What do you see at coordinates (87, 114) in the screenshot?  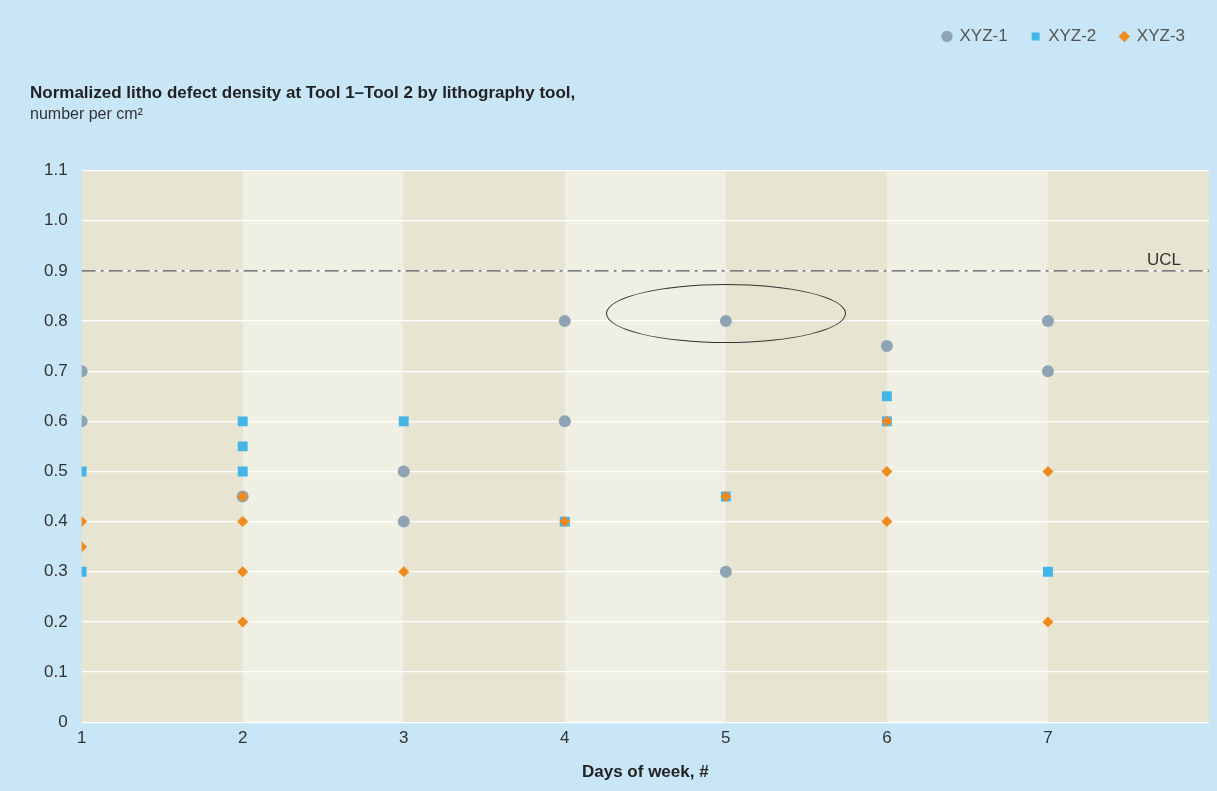 I see `chart-subtitle: number per cm²` at bounding box center [87, 114].